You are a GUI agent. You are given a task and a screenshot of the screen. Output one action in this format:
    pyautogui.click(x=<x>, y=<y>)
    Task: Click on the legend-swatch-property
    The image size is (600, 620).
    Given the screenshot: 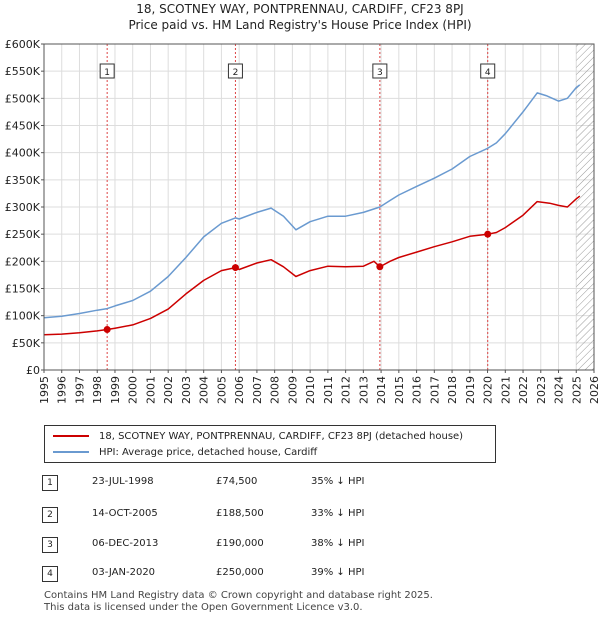 What is the action you would take?
    pyautogui.click(x=71, y=436)
    